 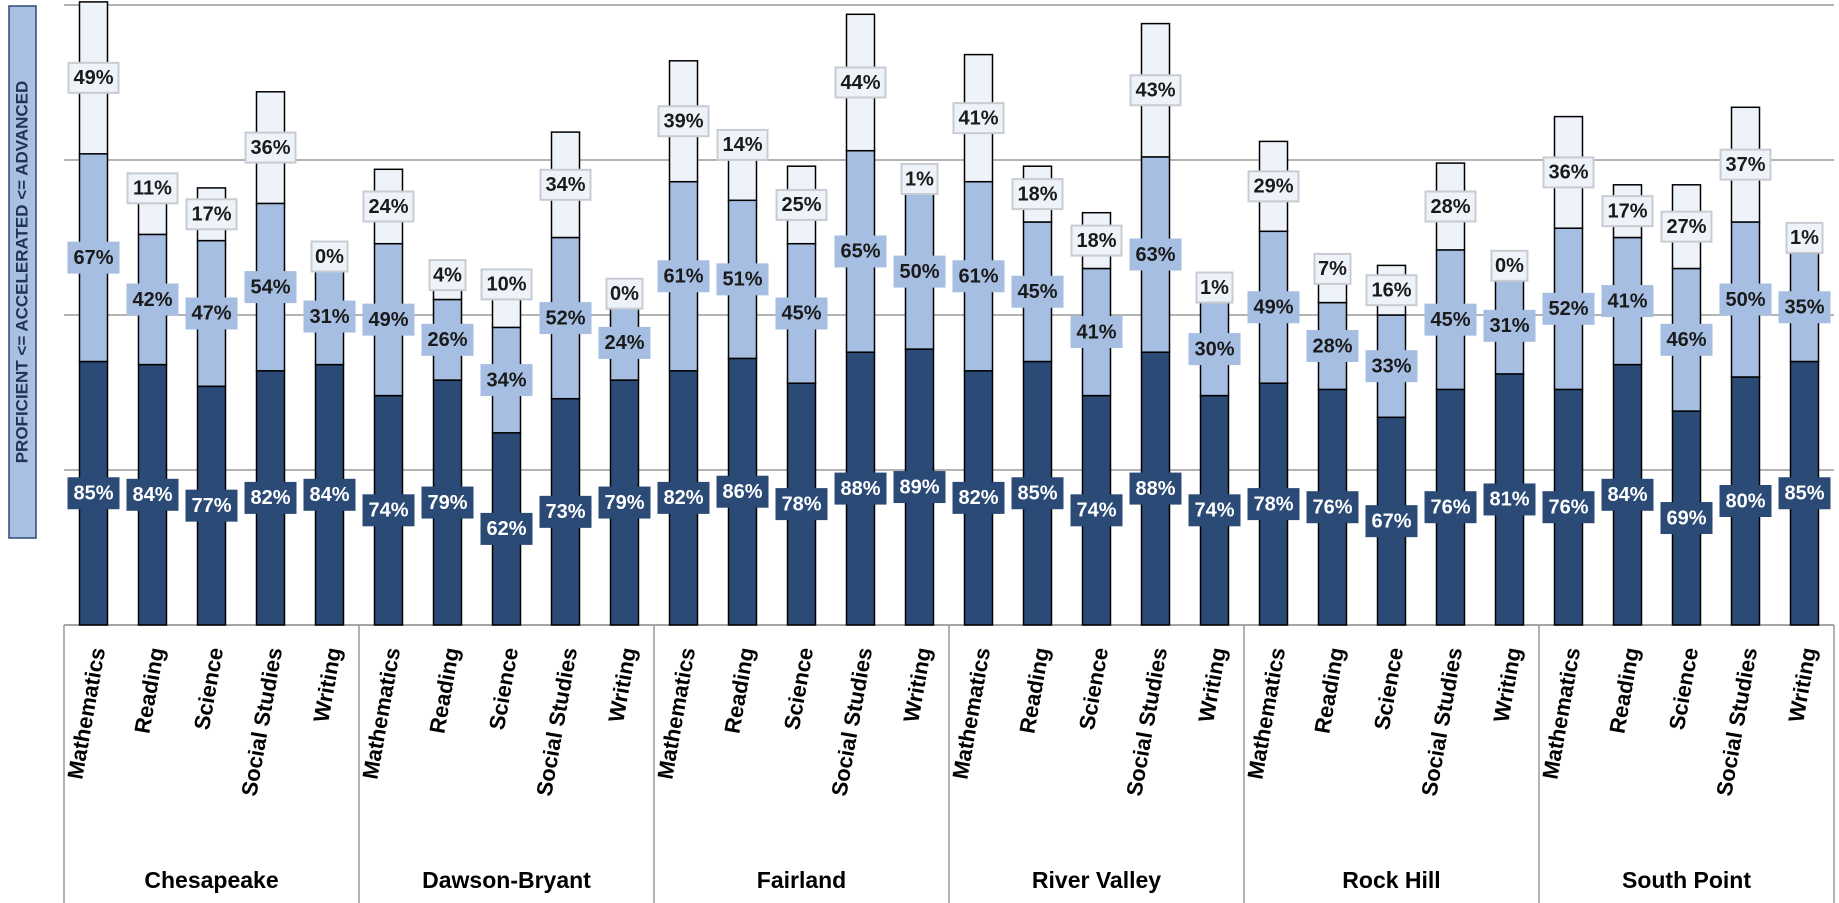 I want to click on value-label: 78%, so click(x=1273, y=504).